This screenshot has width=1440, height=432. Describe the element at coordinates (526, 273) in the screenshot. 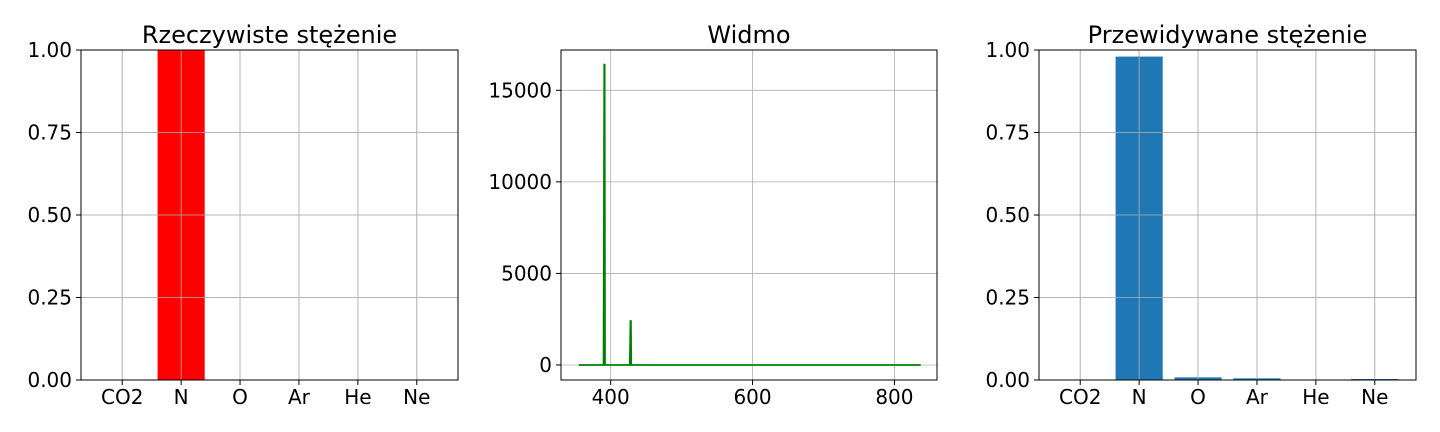

I see `y-tick-label: 5000` at that location.